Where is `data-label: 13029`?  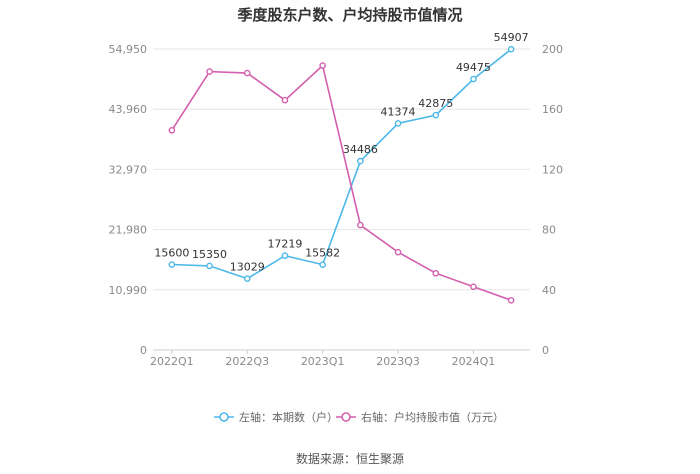 data-label: 13029 is located at coordinates (247, 267).